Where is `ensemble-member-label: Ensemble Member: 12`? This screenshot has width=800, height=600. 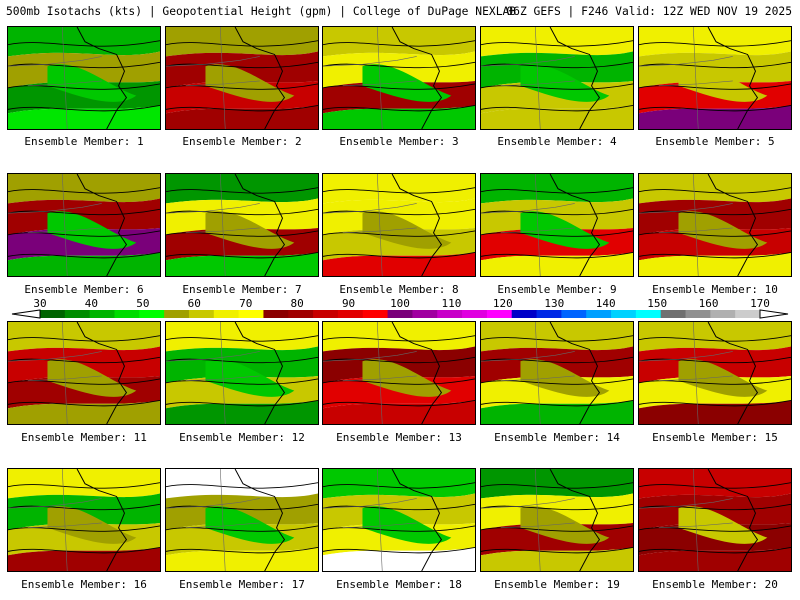
ensemble-member-label: Ensemble Member: 12 is located at coordinates (242, 437).